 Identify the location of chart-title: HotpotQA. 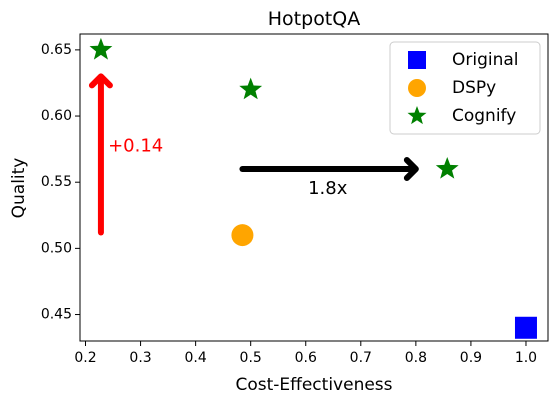
(314, 19).